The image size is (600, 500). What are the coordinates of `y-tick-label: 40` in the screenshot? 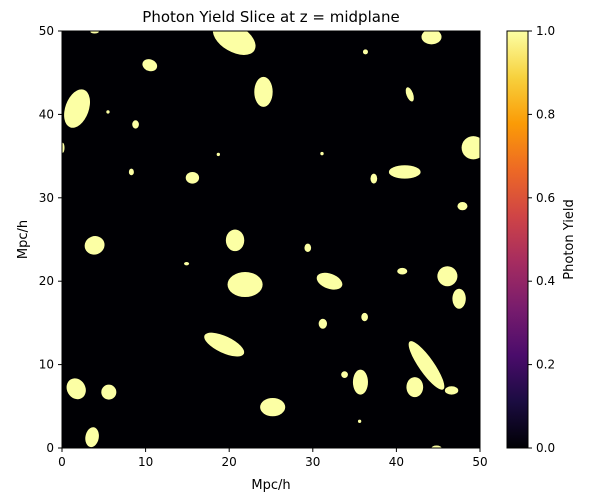 It's located at (46, 114).